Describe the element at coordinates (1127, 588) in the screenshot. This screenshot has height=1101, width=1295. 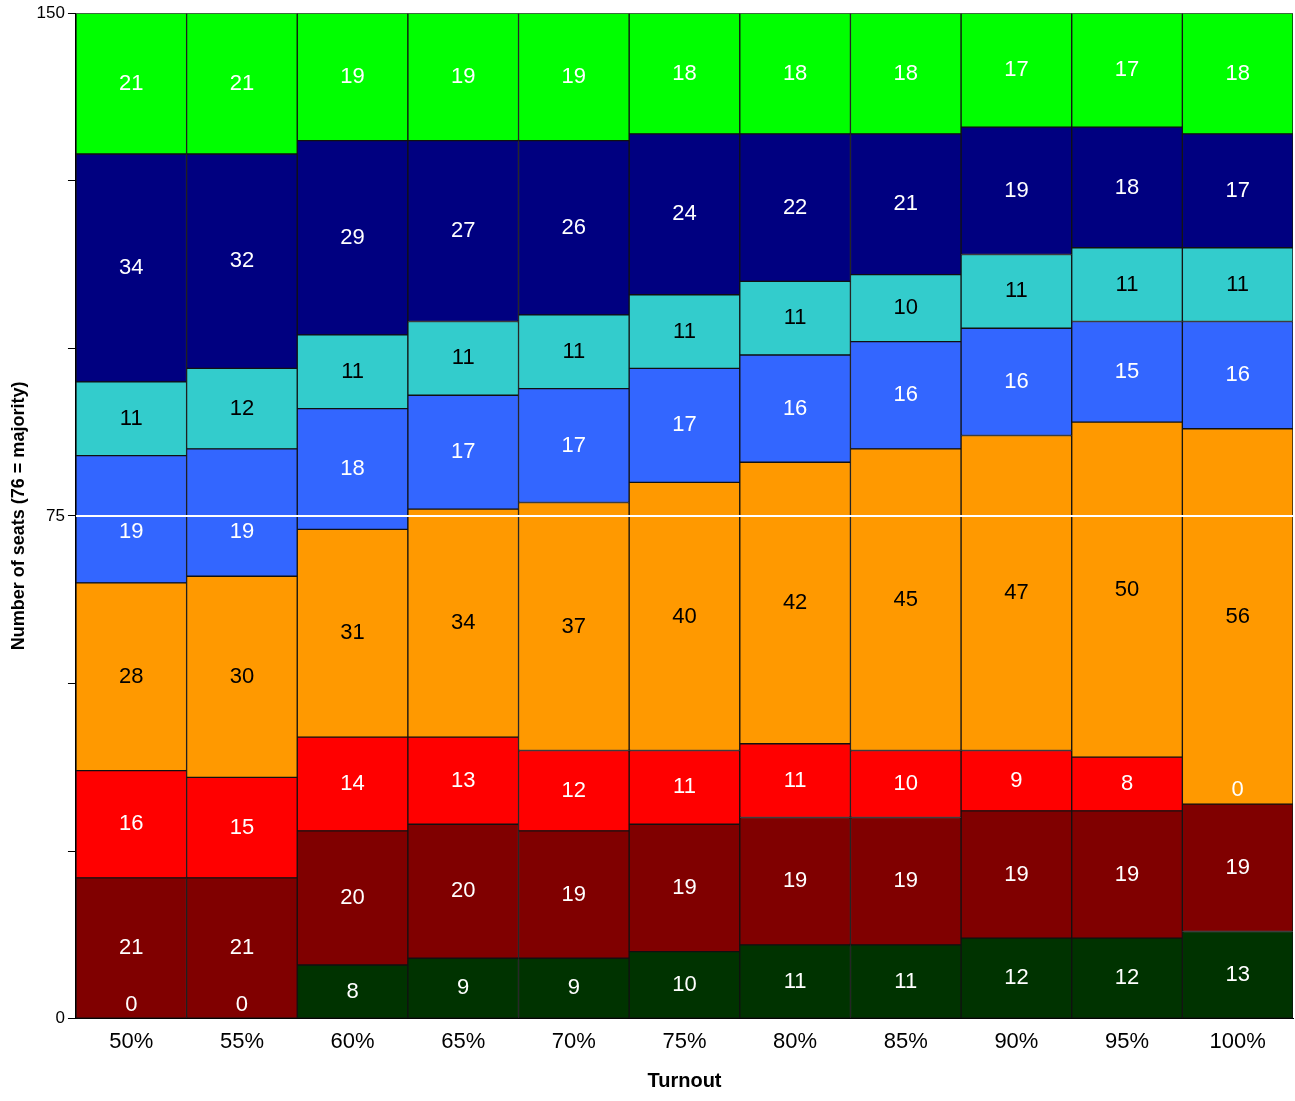
I see `data-label: 50` at that location.